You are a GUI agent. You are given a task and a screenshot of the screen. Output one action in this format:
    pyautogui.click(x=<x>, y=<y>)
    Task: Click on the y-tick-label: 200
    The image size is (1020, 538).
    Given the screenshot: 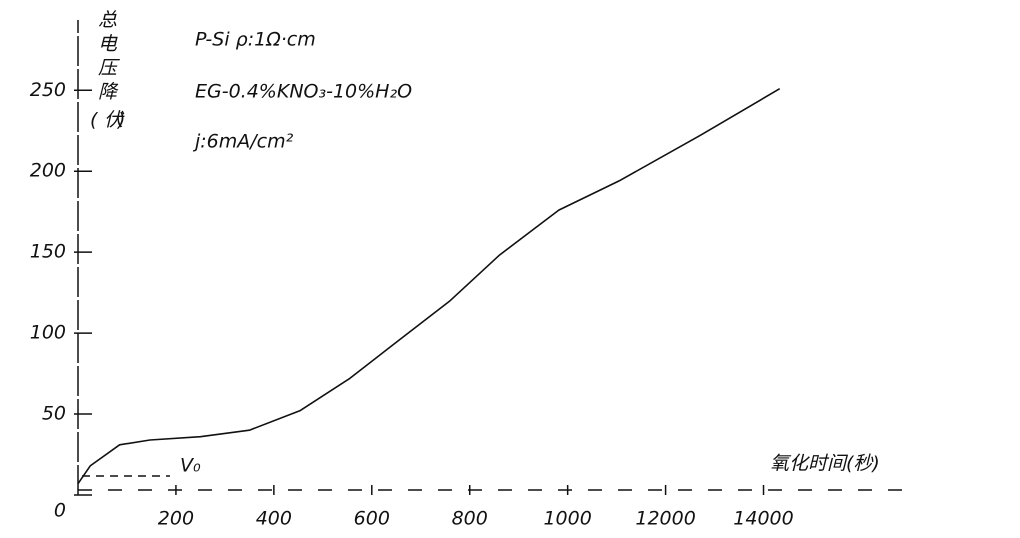 What is the action you would take?
    pyautogui.click(x=48, y=171)
    